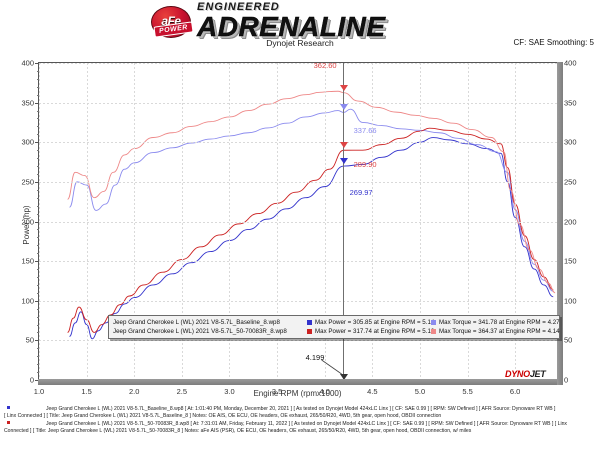 Image resolution: width=600 pixels, height=450 pixels. I want to click on y-axis-left-title: Power (hp), so click(27, 225).